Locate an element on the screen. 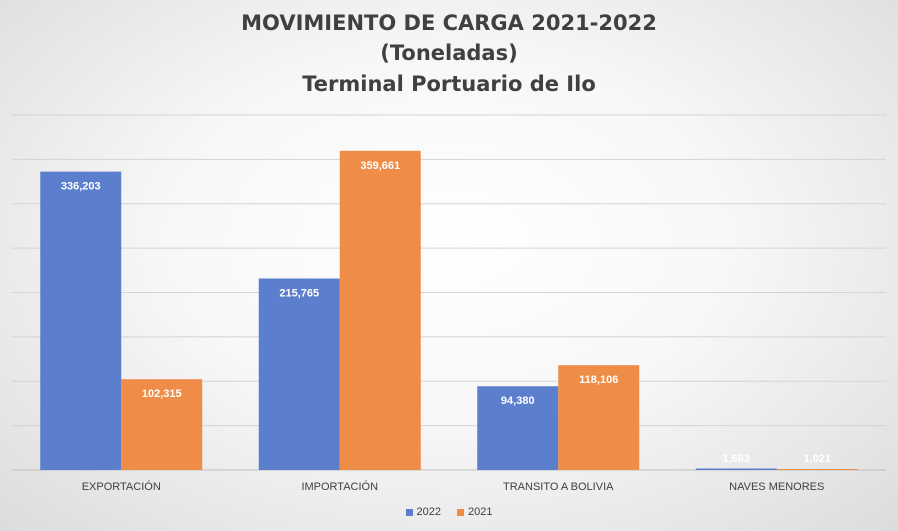 Image resolution: width=898 pixels, height=531 pixels. legend-label-2021: 2021 is located at coordinates (480, 512).